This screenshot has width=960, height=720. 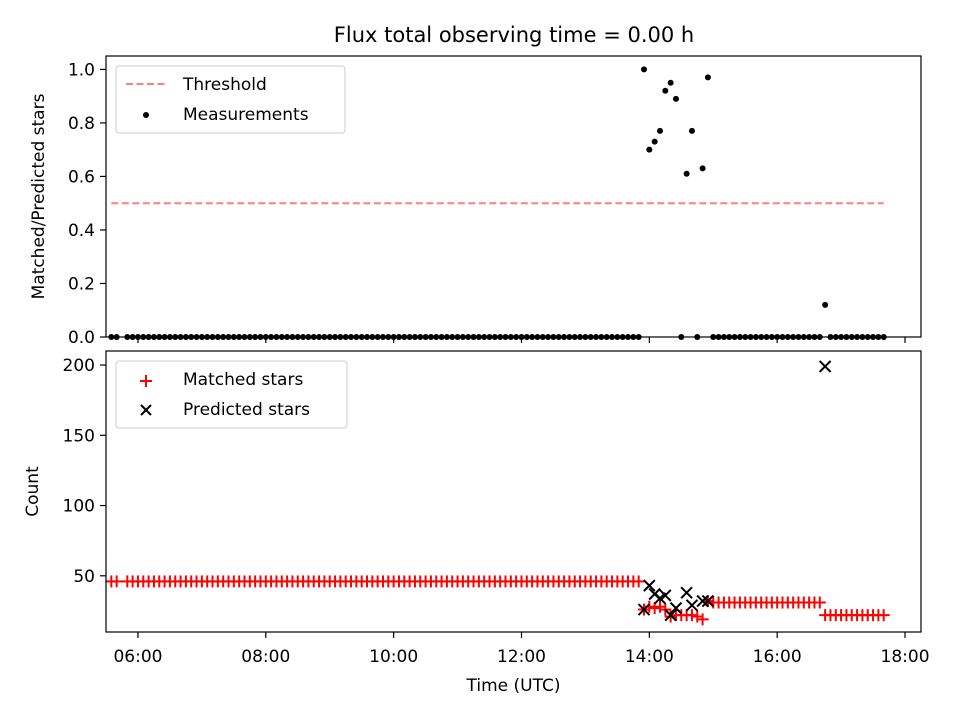 What do you see at coordinates (39, 196) in the screenshot?
I see `top-y-axis-label: Matched/Predicted stars` at bounding box center [39, 196].